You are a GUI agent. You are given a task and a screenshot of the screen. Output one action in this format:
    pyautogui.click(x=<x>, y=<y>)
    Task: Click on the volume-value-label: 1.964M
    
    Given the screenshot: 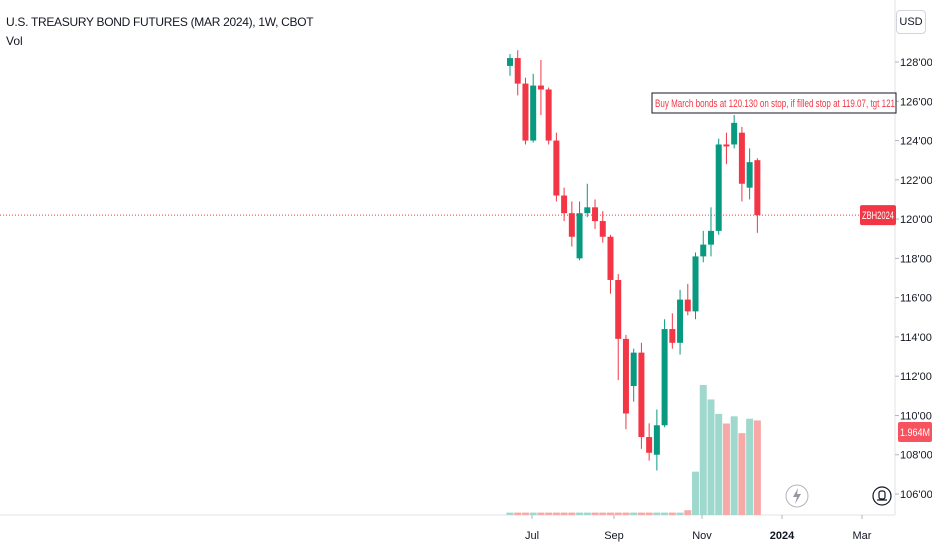 What is the action you would take?
    pyautogui.click(x=915, y=433)
    